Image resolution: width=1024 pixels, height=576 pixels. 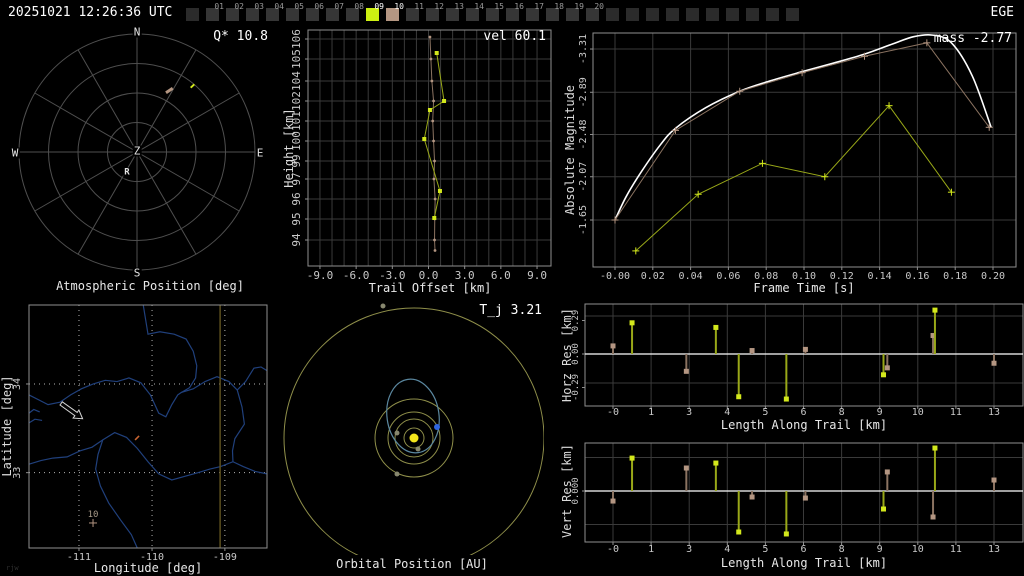 What do you see at coordinates (236, 12) in the screenshot?
I see `frame-thumb: 02` at bounding box center [236, 12].